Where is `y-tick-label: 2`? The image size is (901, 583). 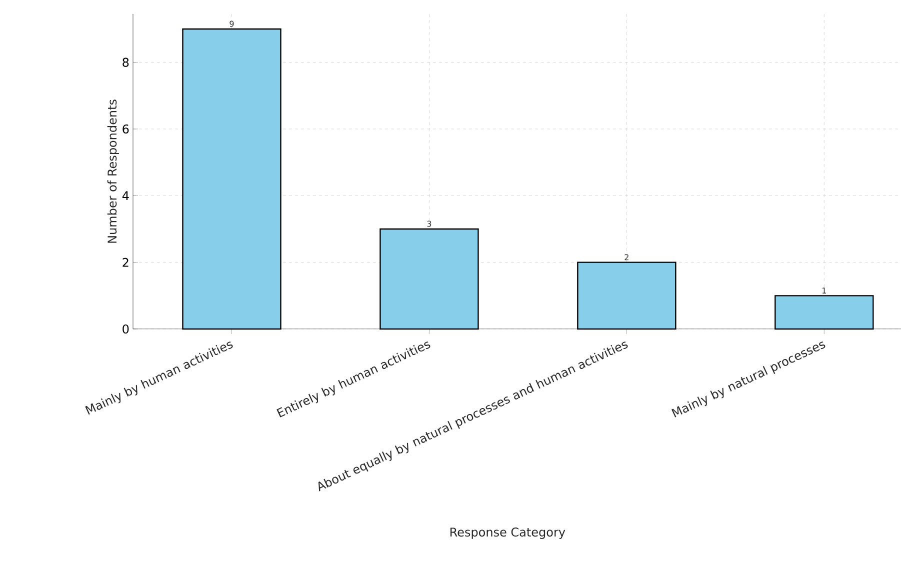
y-tick-label: 2 is located at coordinates (125, 262).